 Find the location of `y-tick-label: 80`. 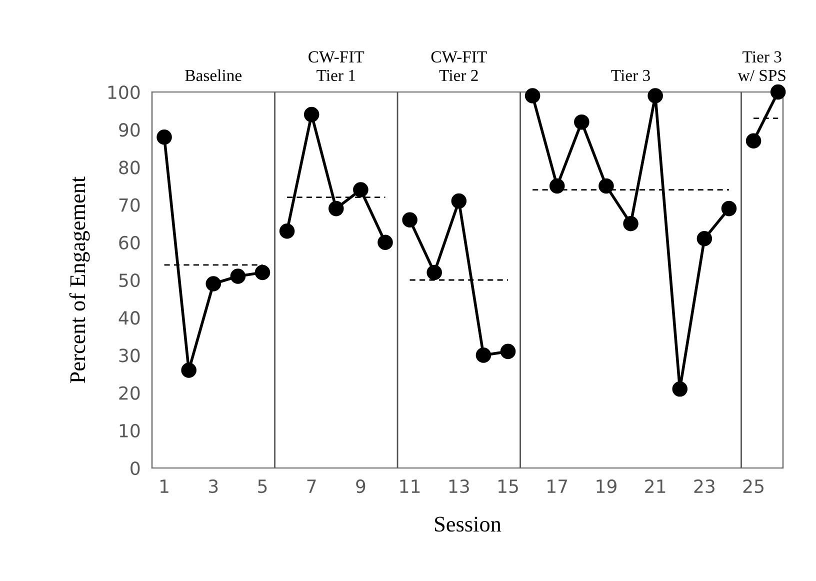

y-tick-label: 80 is located at coordinates (129, 167).